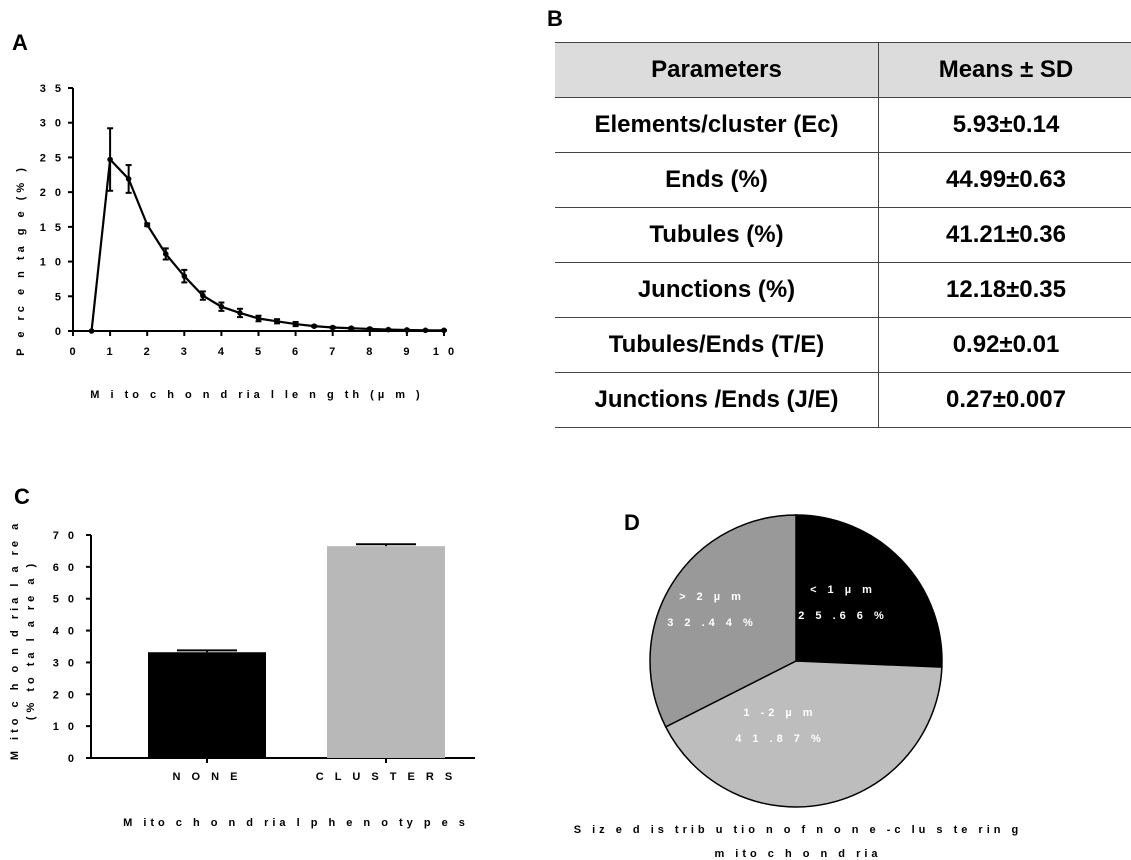 This screenshot has width=1131, height=860. I want to click on panel-letter-d: D, so click(632, 522).